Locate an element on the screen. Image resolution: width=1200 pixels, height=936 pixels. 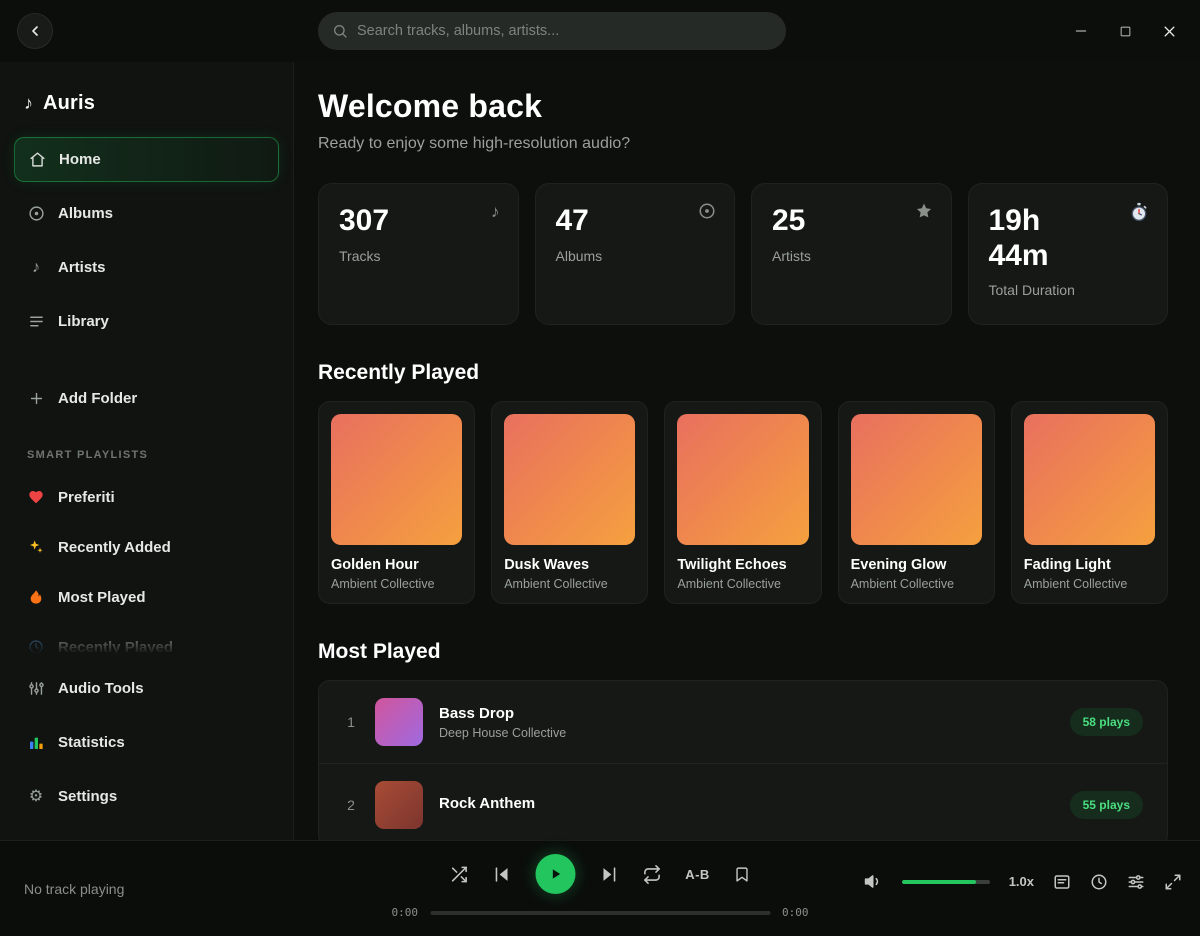
repeat-icon is located at coordinates (651, 874).